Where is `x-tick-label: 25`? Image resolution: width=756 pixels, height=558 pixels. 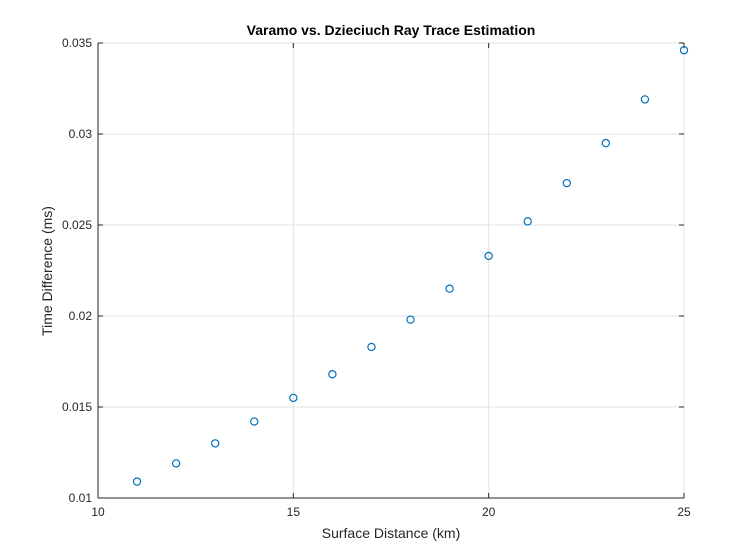
x-tick-label: 25 is located at coordinates (684, 512).